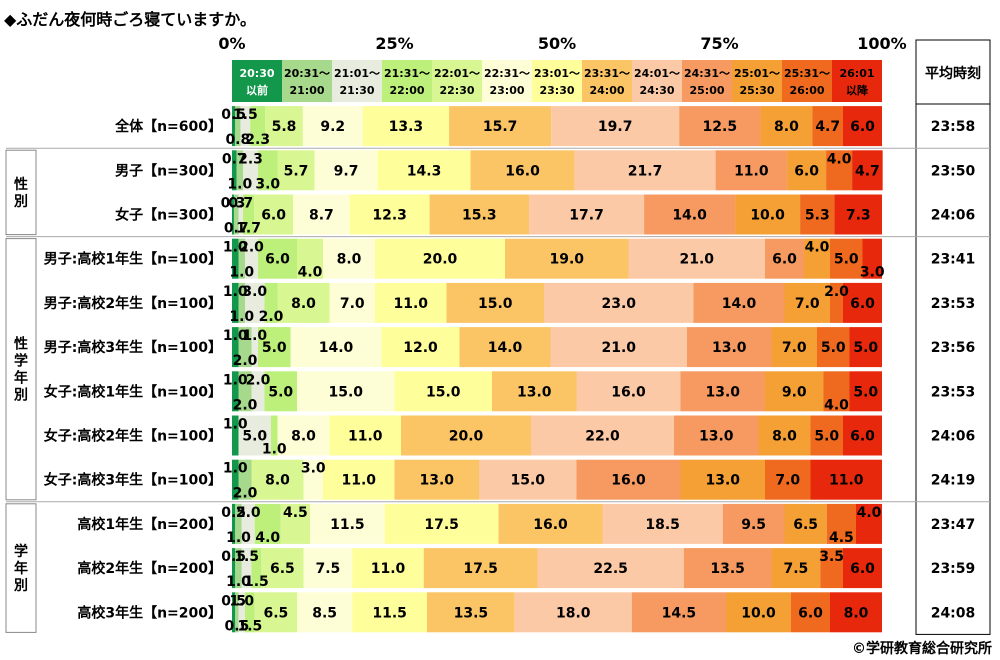 This screenshot has height=660, width=1000. What do you see at coordinates (406, 127) in the screenshot?
I see `data-label: 13.3` at bounding box center [406, 127].